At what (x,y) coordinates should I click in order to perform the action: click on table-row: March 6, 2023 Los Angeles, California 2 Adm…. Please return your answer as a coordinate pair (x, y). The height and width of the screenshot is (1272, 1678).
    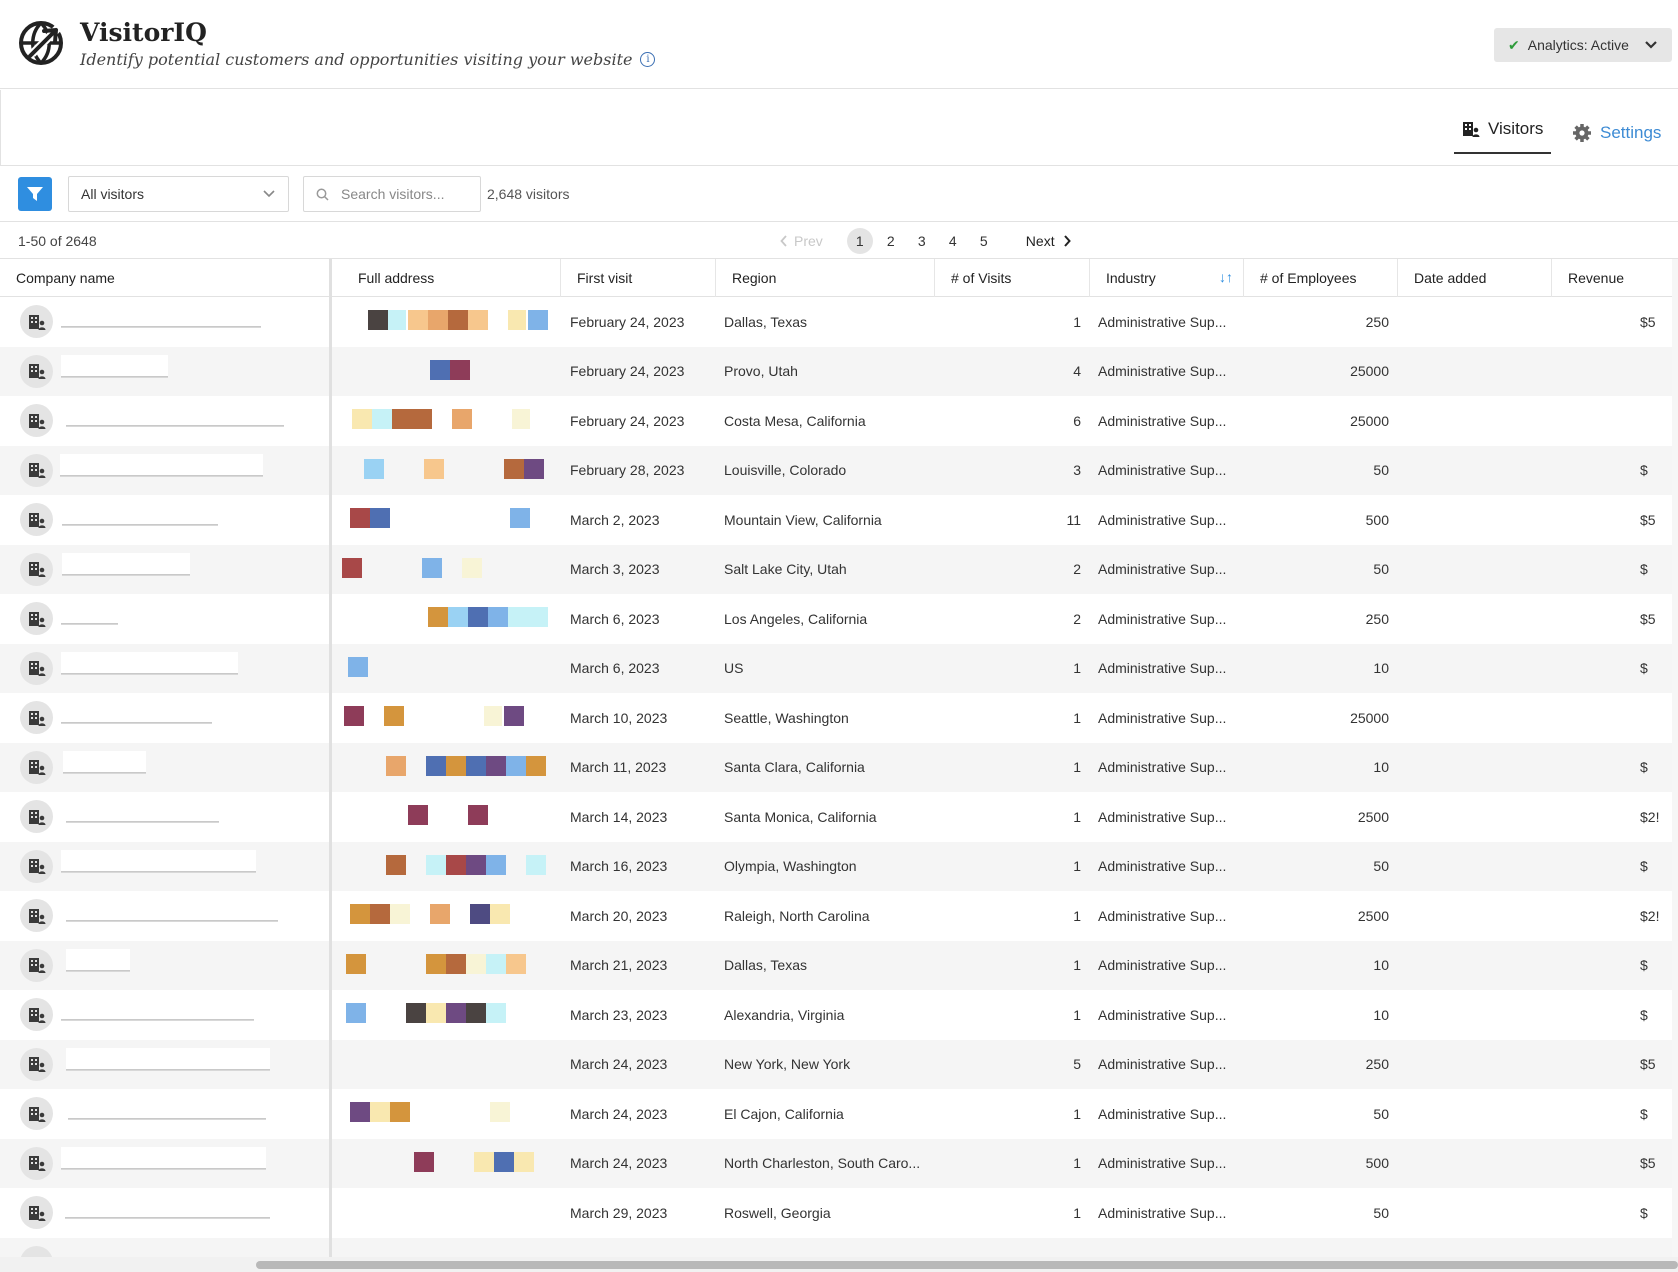
    Looking at the image, I should click on (839, 619).